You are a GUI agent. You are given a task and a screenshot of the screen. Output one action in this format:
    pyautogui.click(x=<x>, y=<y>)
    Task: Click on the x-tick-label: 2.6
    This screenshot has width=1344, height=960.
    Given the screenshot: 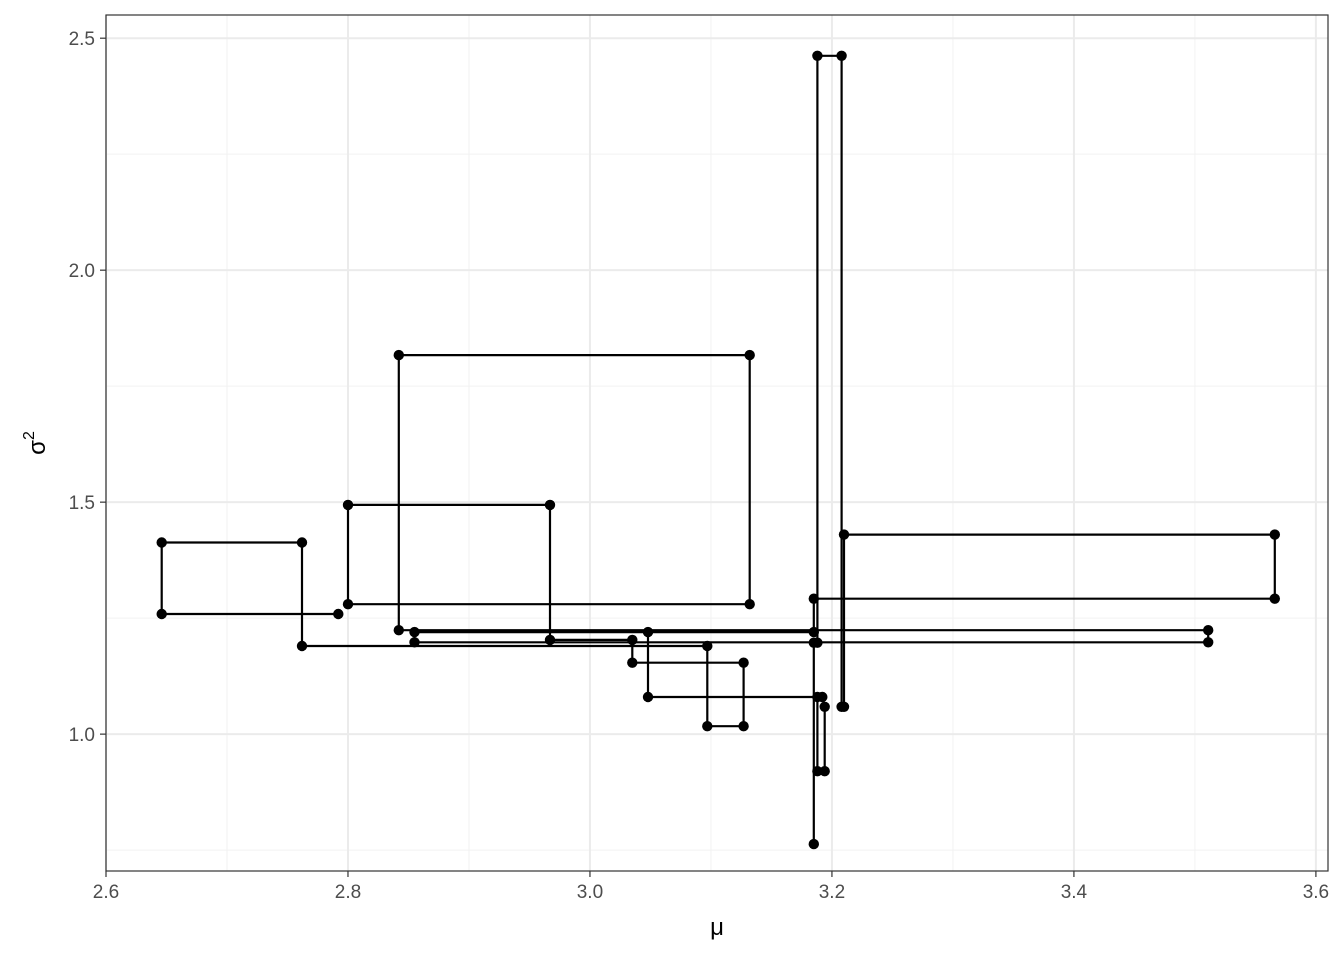 What is the action you would take?
    pyautogui.click(x=106, y=892)
    